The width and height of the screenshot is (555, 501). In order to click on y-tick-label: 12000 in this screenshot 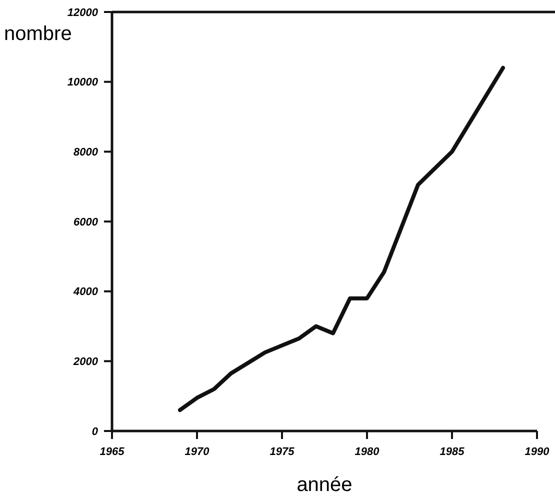, I will do `click(83, 12)`.